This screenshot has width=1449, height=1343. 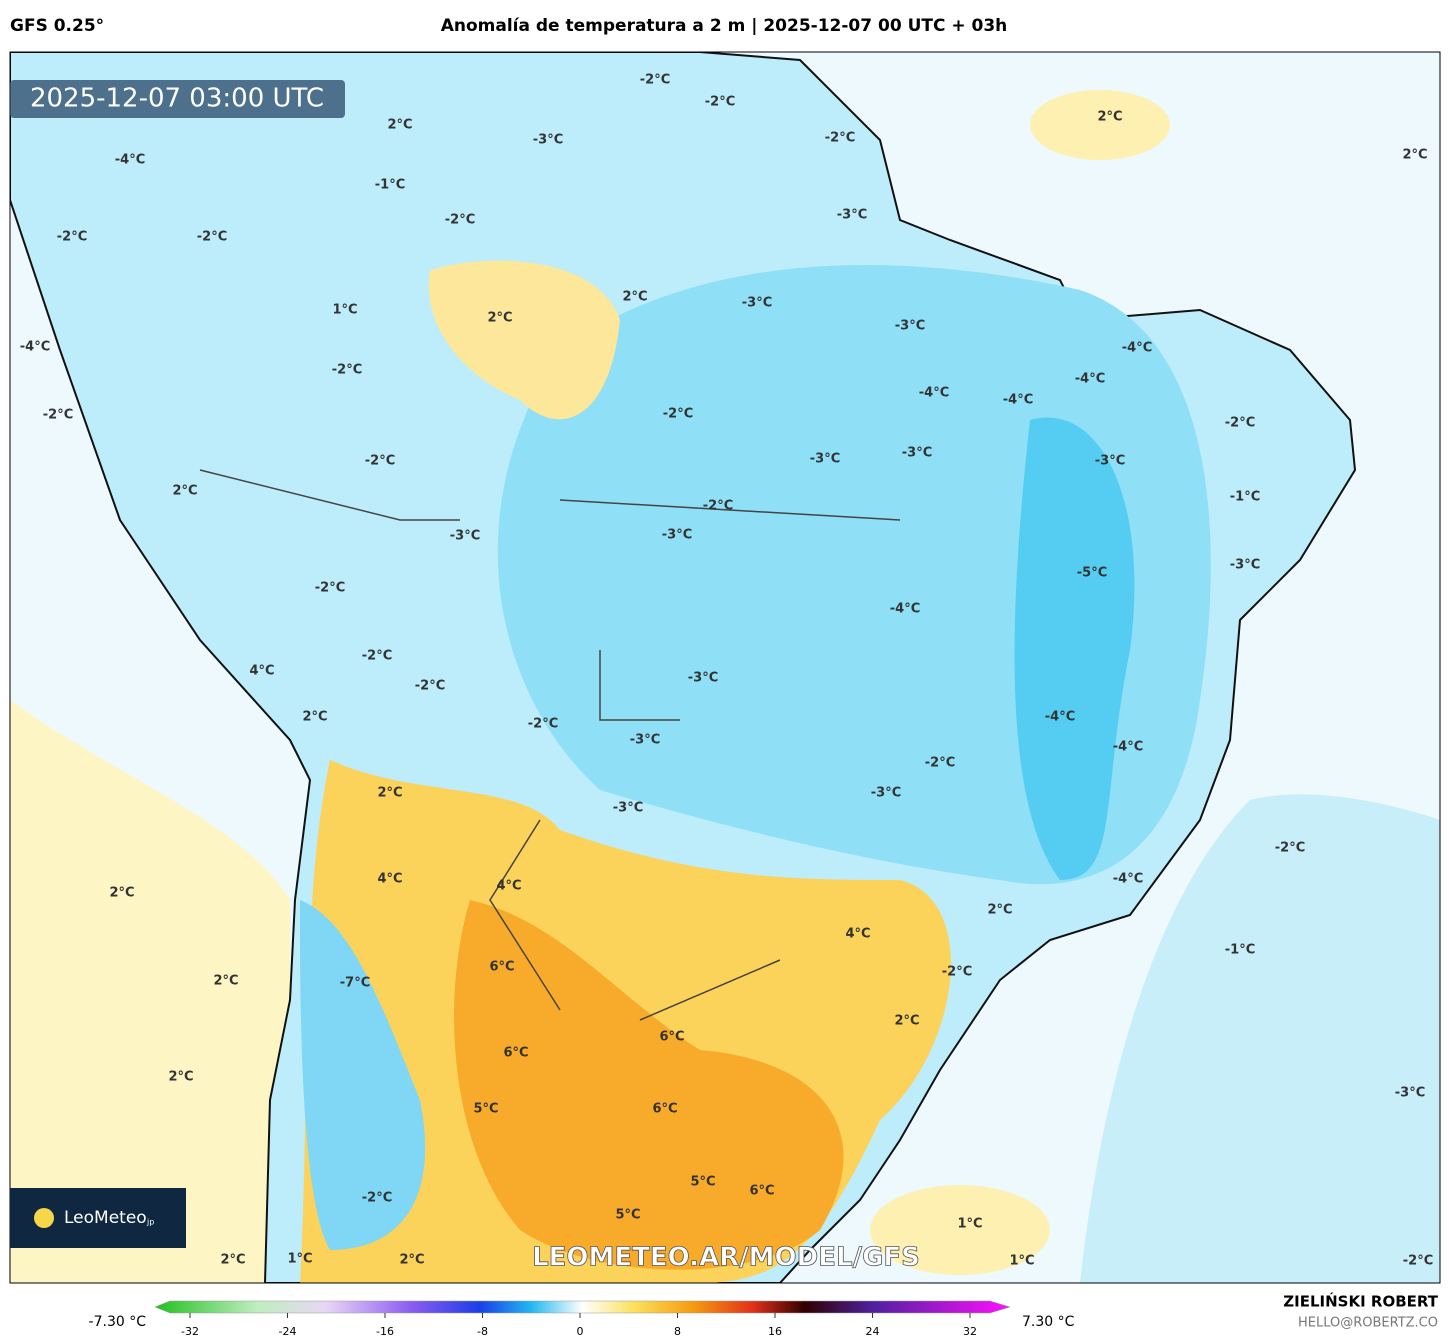 What do you see at coordinates (288, 1331) in the screenshot?
I see `colorbar-tick-label: -24` at bounding box center [288, 1331].